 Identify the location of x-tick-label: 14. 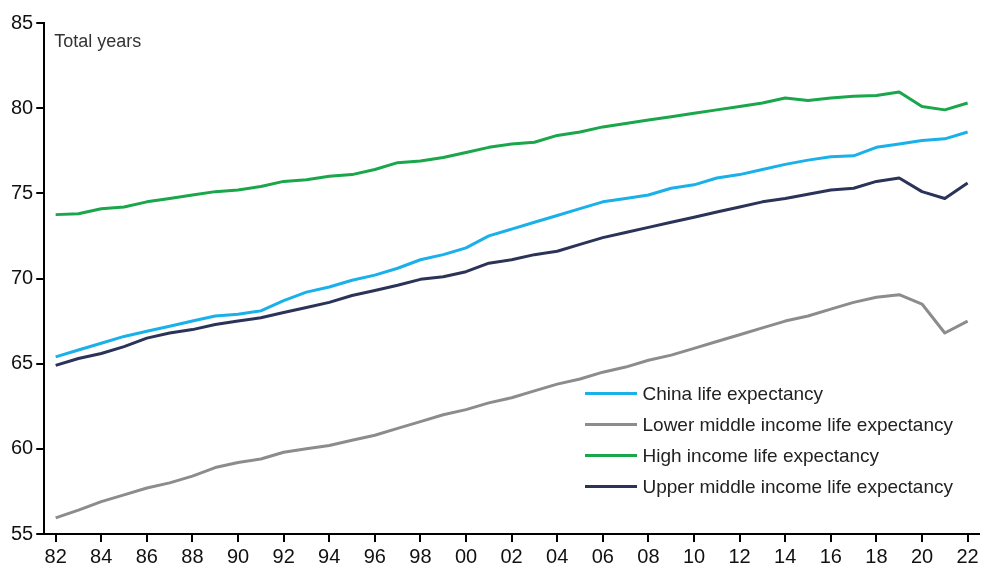
(785, 555).